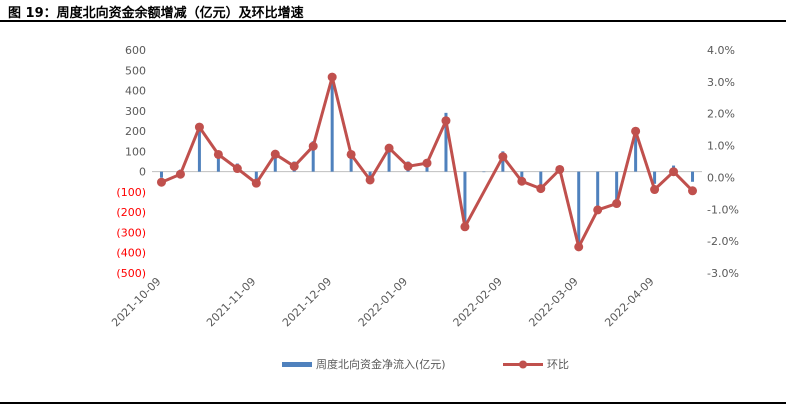  Describe the element at coordinates (131, 212) in the screenshot. I see `left-axis-tick: (200)` at that location.